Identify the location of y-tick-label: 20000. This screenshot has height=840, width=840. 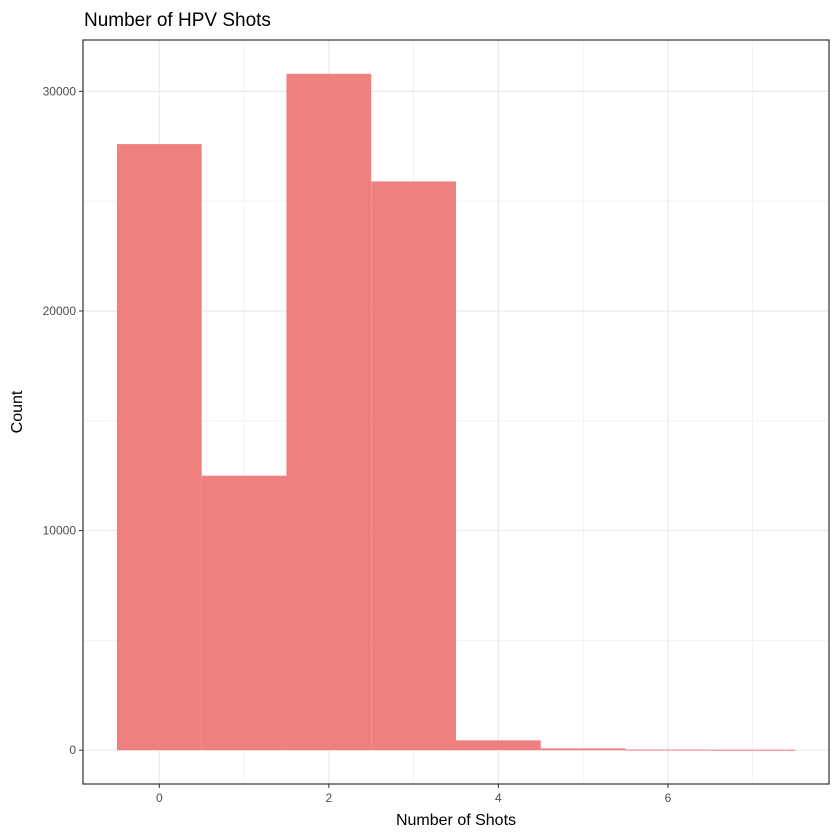
(60, 311).